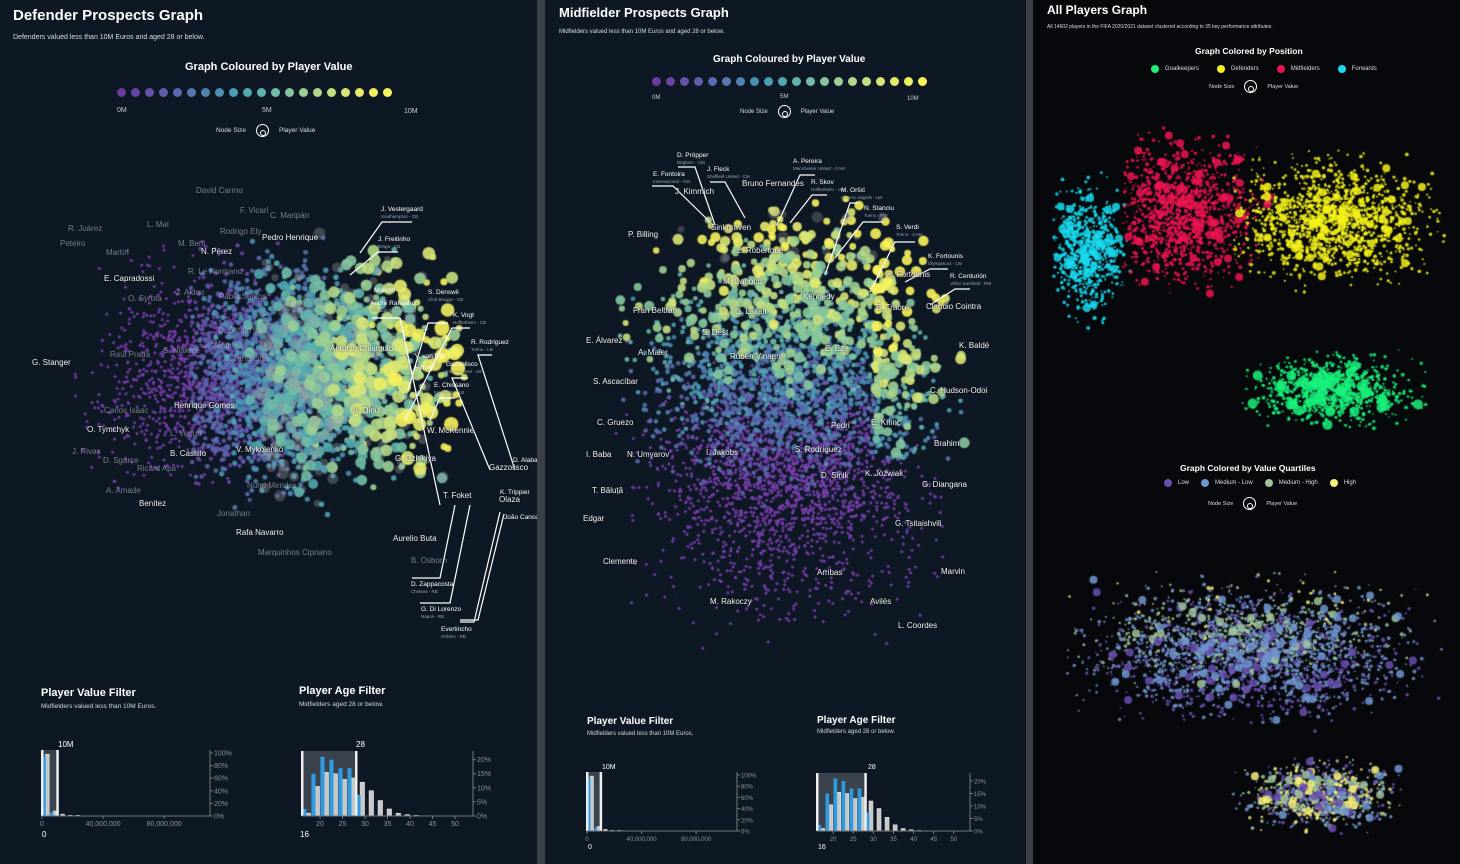 The image size is (1460, 864). What do you see at coordinates (192, 243) in the screenshot?
I see `player-label: M. Beni` at bounding box center [192, 243].